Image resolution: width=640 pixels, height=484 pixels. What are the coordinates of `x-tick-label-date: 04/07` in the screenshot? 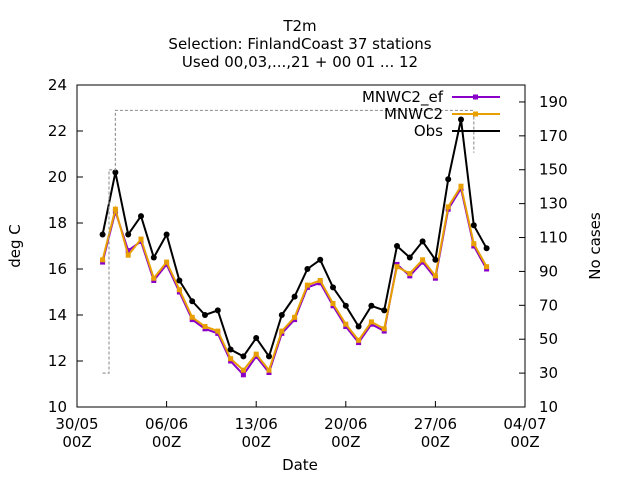 It's located at (524, 424).